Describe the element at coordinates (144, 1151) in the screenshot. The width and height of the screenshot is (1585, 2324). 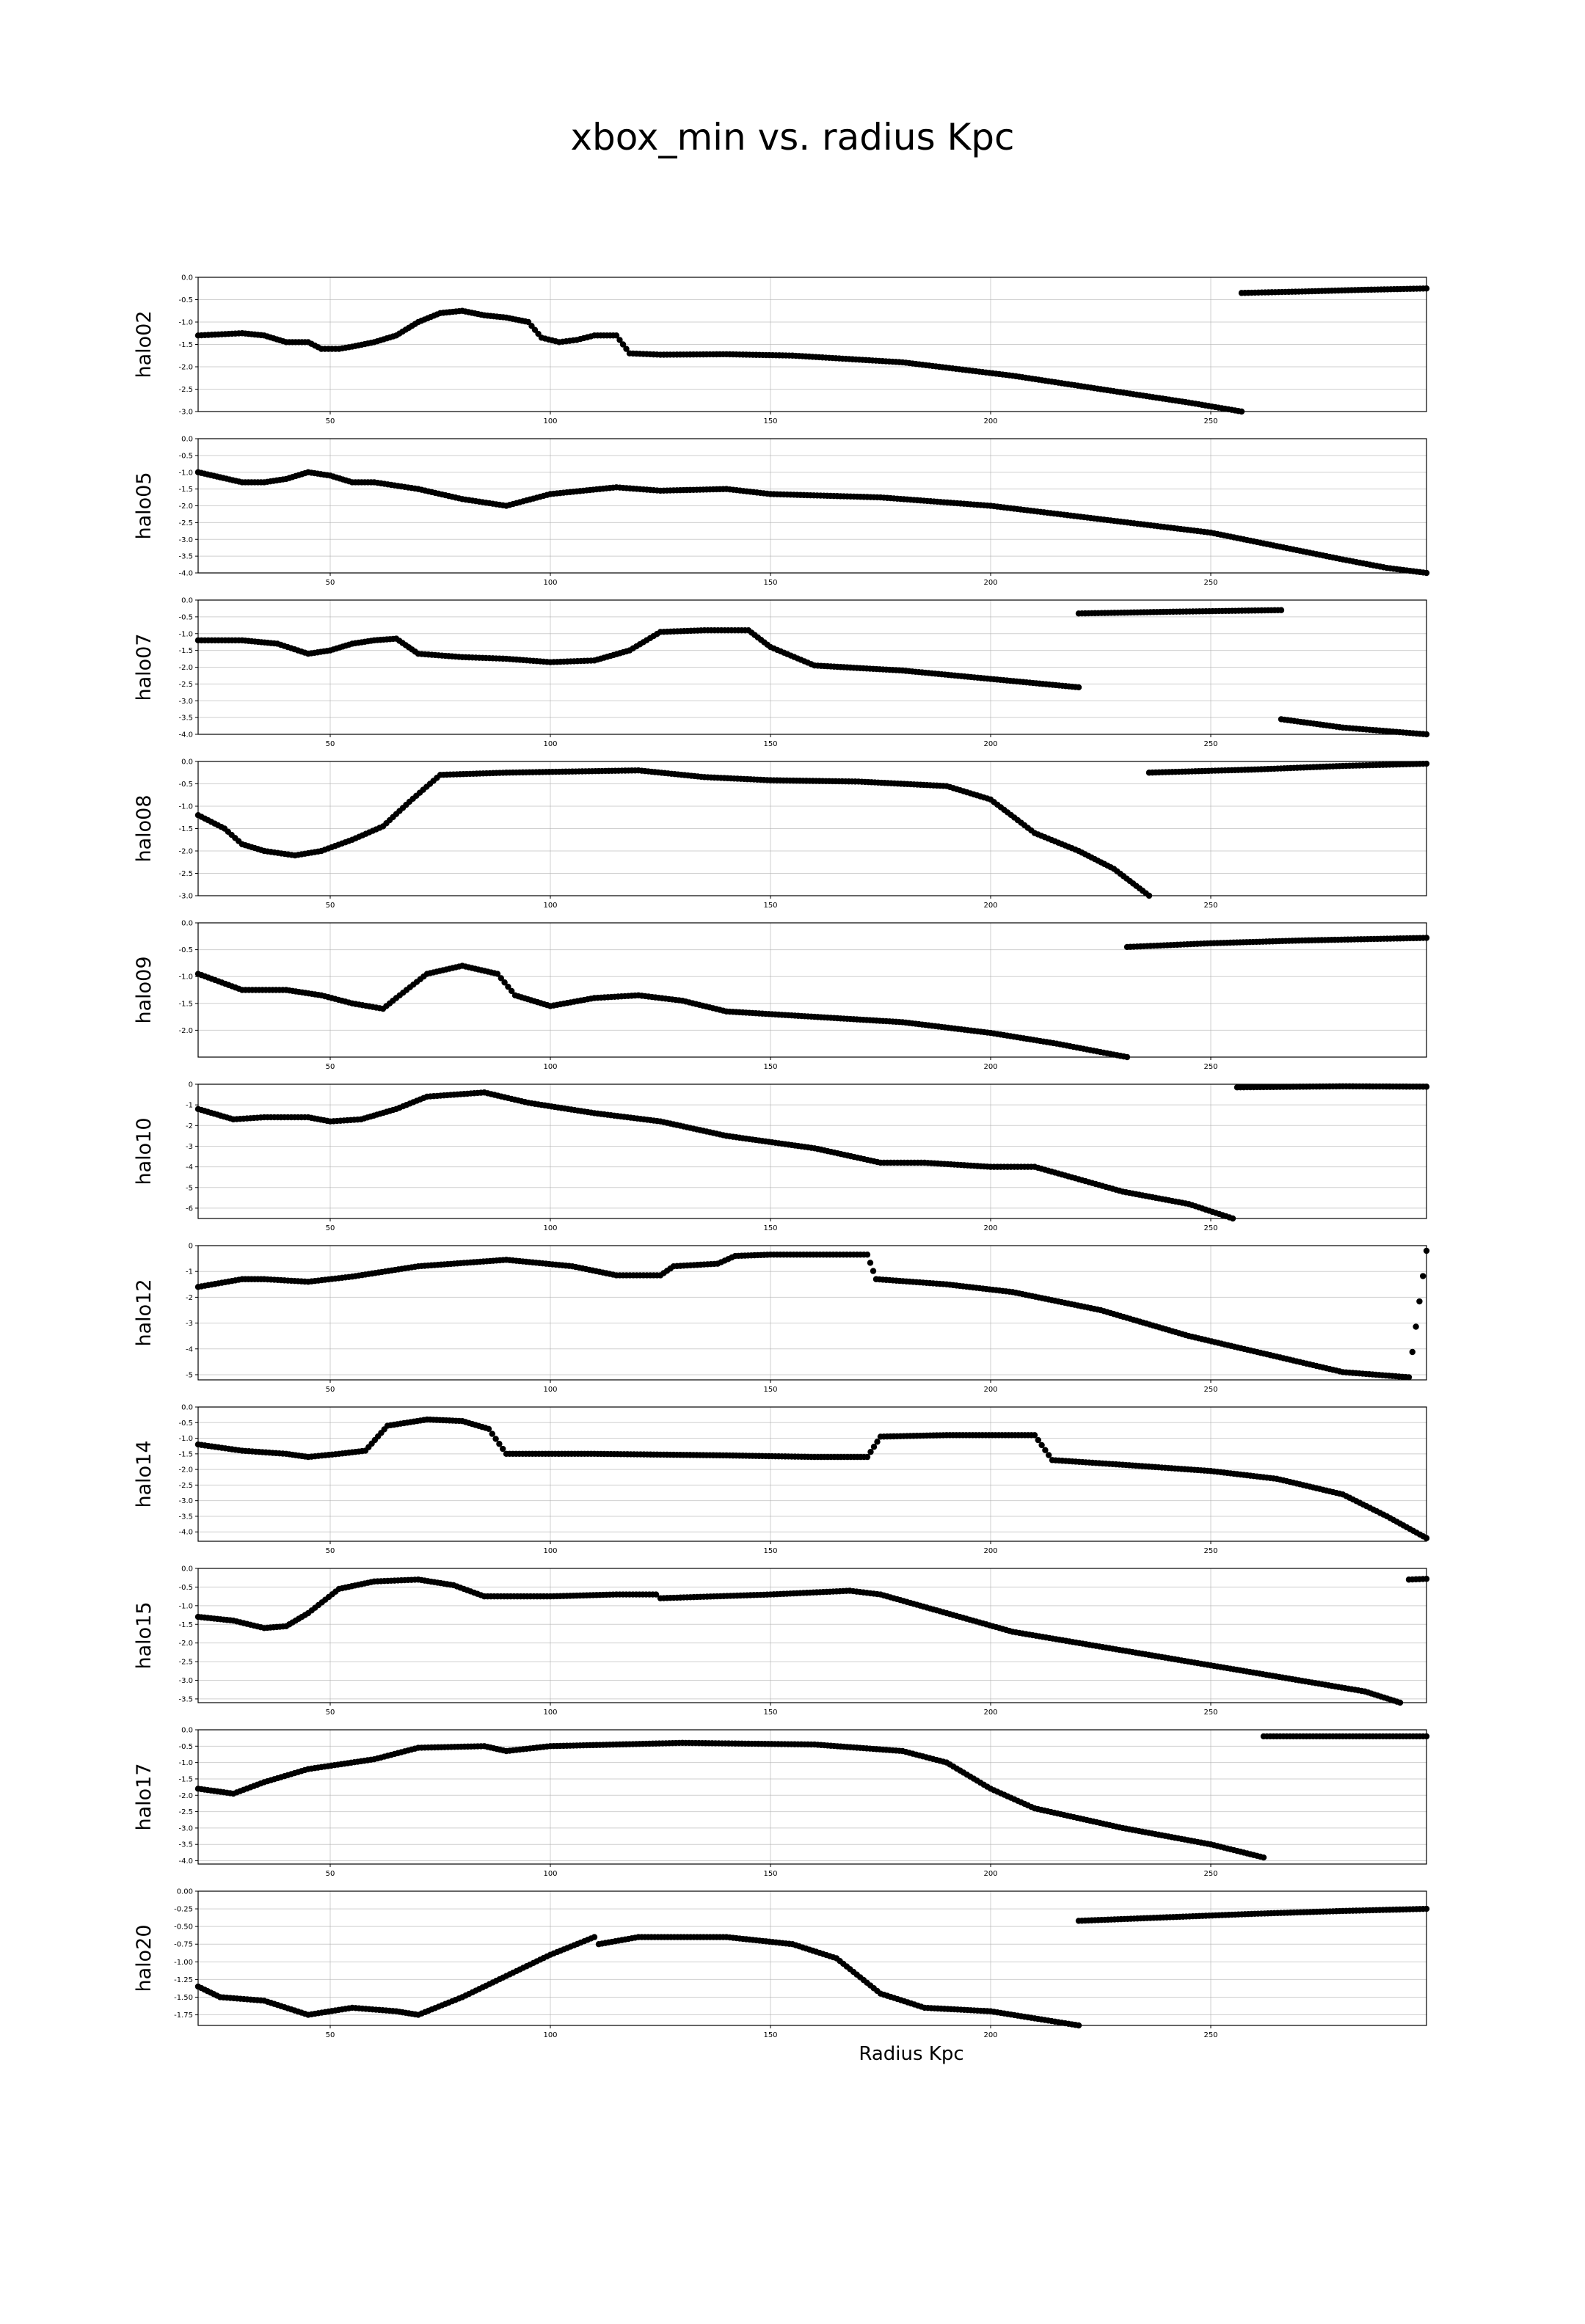
I see `y-axis-label: halo10` at that location.